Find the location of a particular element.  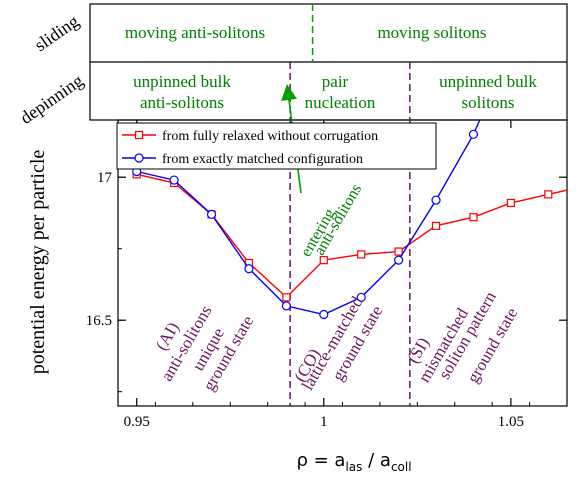

legend-red-marker is located at coordinates (139, 135).